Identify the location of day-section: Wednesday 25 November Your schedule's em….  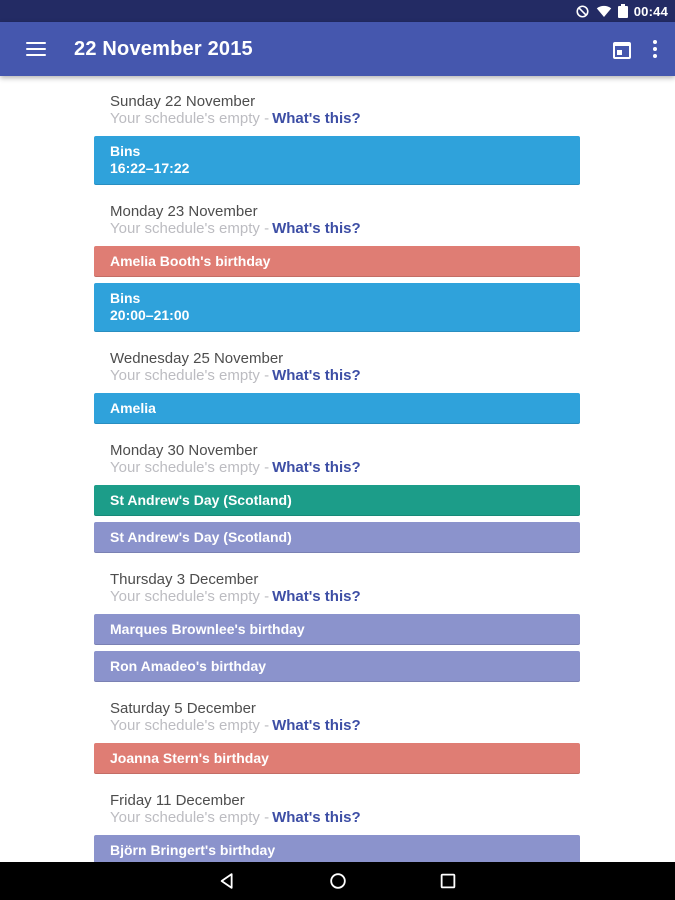
(337, 387).